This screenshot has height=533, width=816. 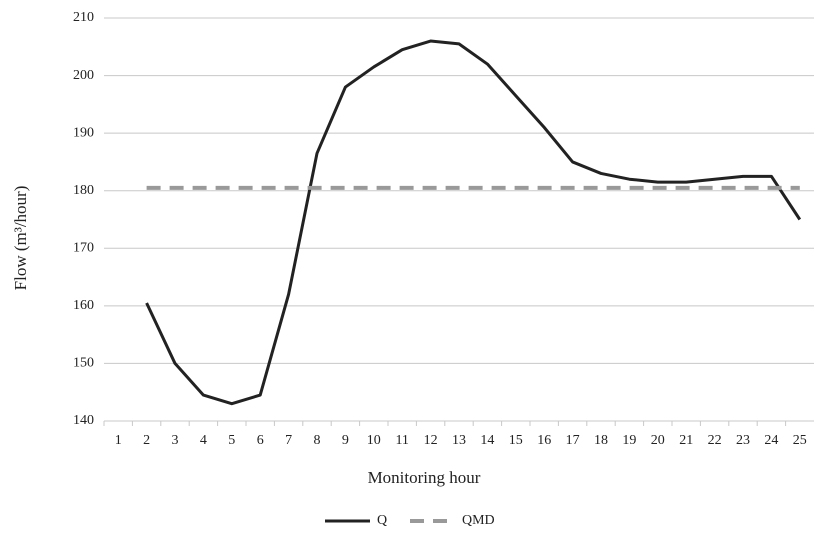 What do you see at coordinates (743, 440) in the screenshot?
I see `x-tick-label: 23` at bounding box center [743, 440].